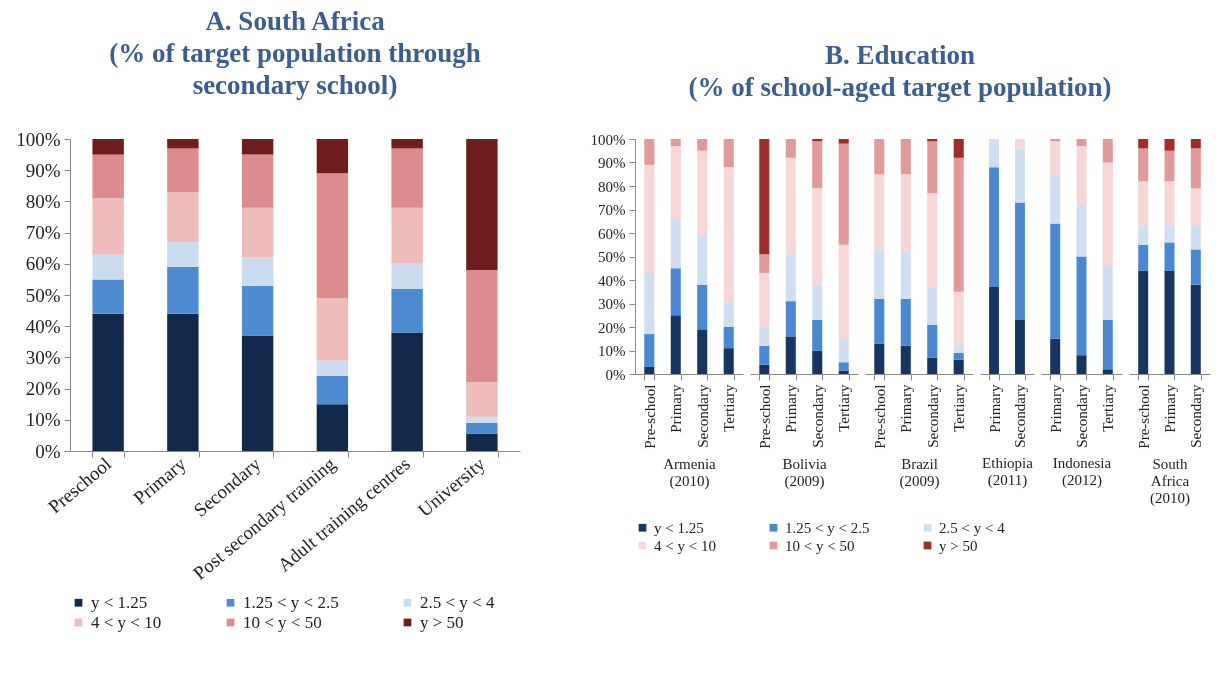 This screenshot has width=1229, height=674. What do you see at coordinates (1143, 416) in the screenshot?
I see `x-tick-label: Pre-school` at bounding box center [1143, 416].